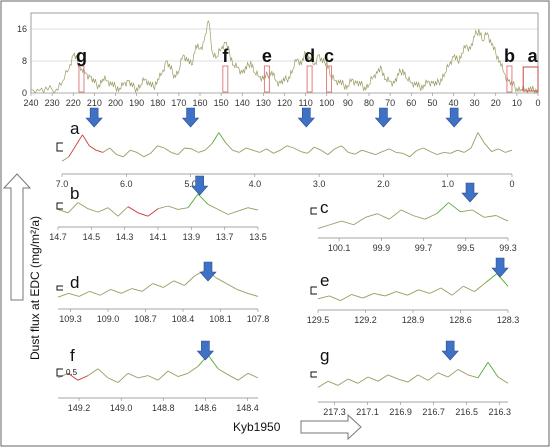  I want to click on overview-x-tick-label: 10, so click(517, 103).